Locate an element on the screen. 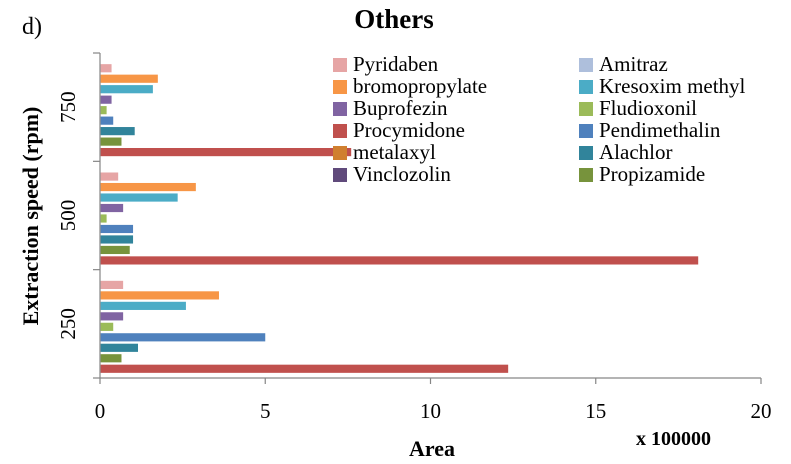 This screenshot has height=464, width=791. legend-swatch-propizamide is located at coordinates (586, 175).